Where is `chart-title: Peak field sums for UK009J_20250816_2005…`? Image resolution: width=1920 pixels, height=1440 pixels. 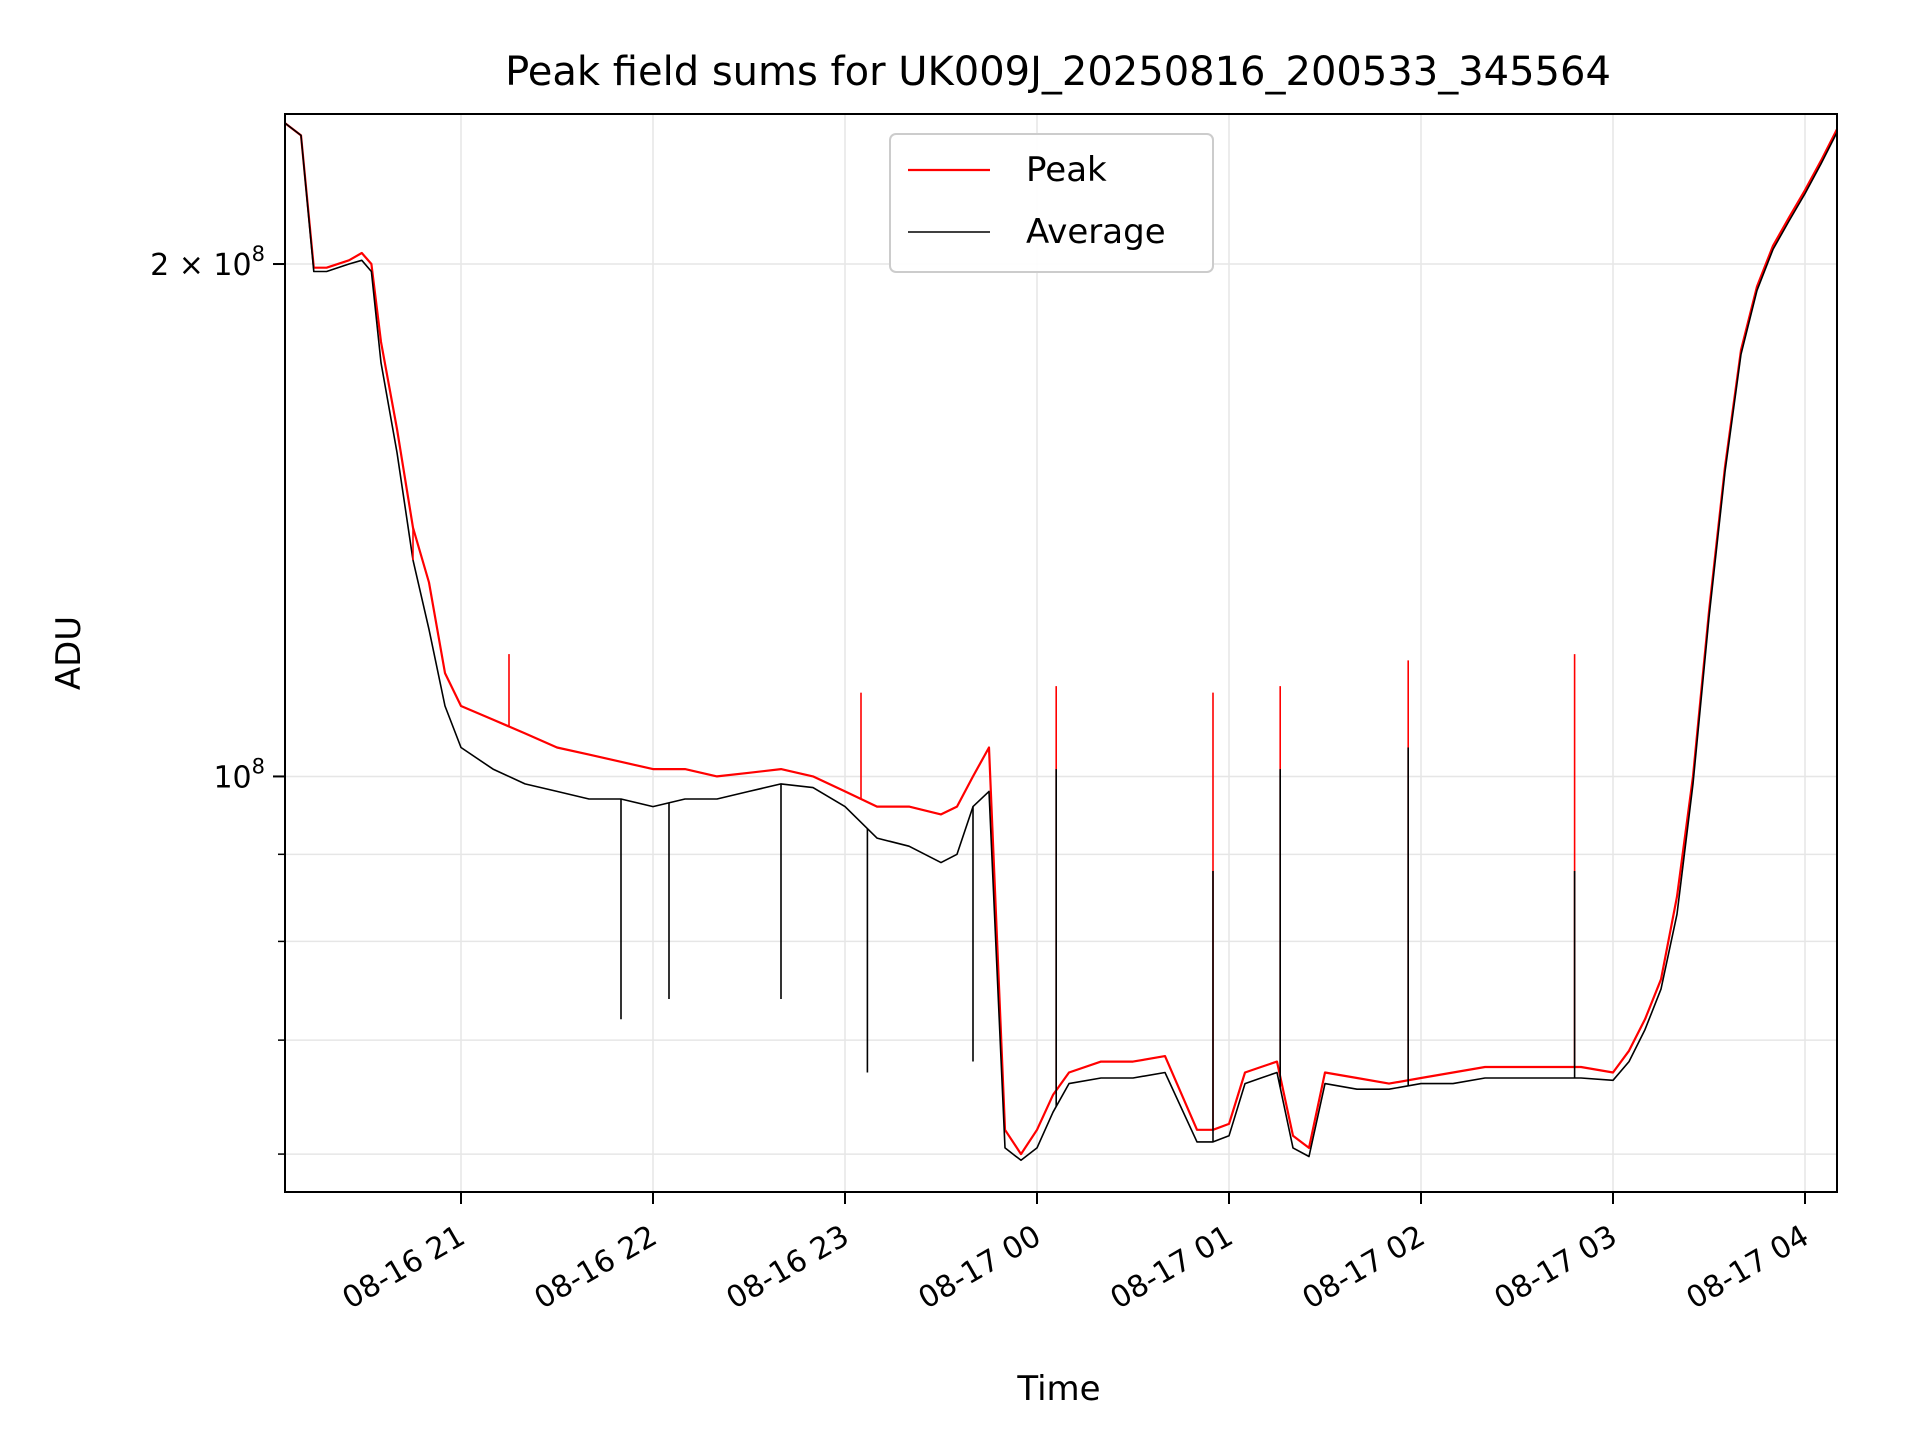 chart-title: Peak field sums for UK009J_20250816_2005… is located at coordinates (1058, 72).